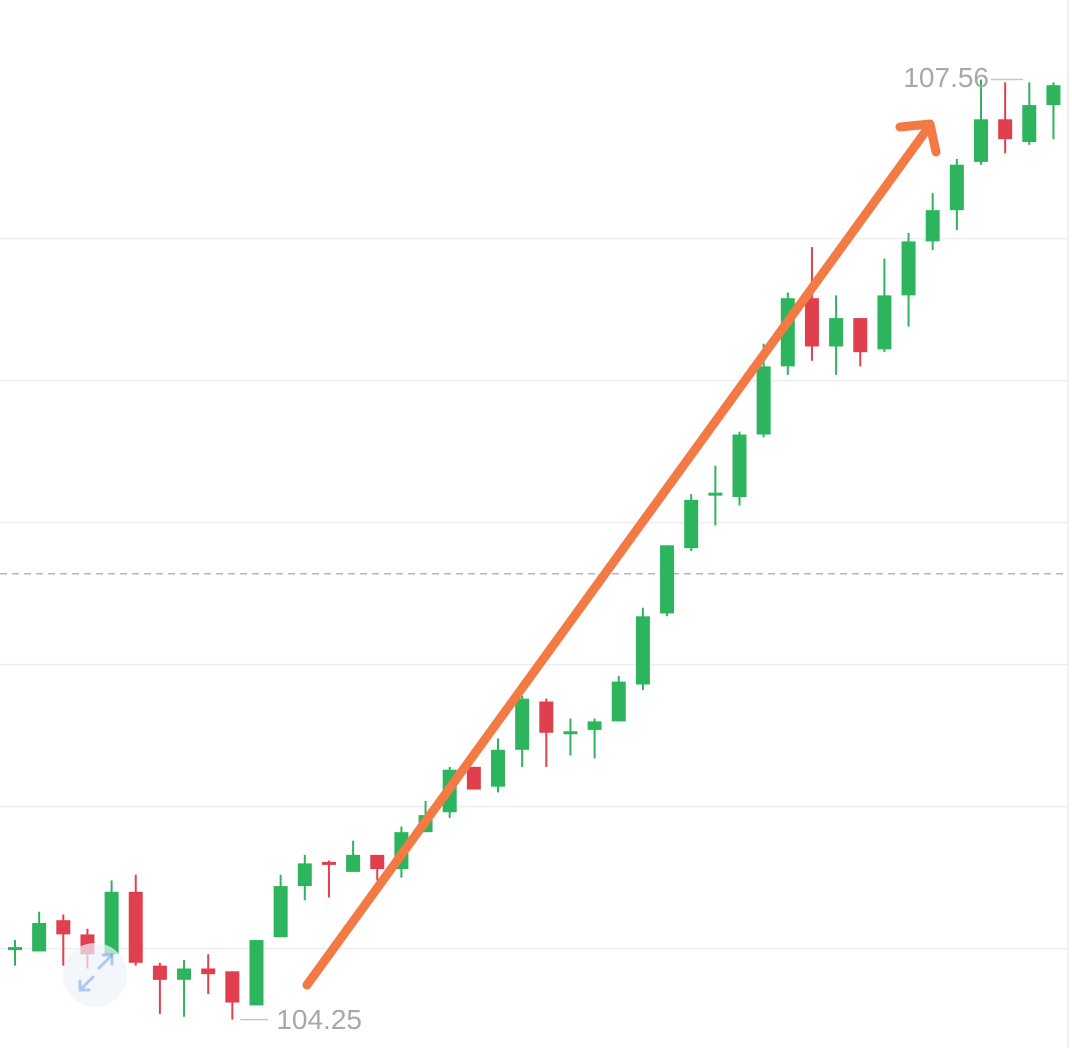 The height and width of the screenshot is (1048, 1072). I want to click on max-label: 107.56, so click(946, 77).